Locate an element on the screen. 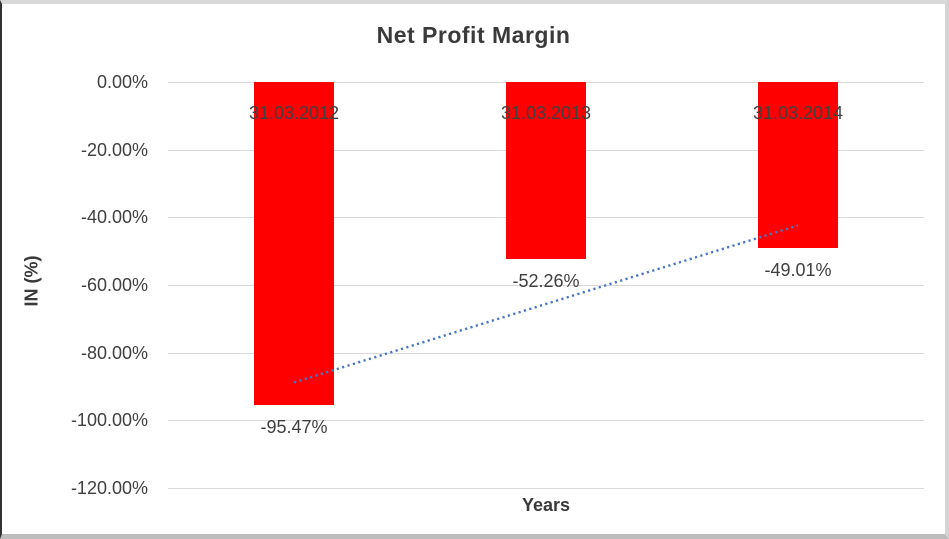 Image resolution: width=949 pixels, height=539 pixels. y-axis-title: IN (%) is located at coordinates (31, 281).